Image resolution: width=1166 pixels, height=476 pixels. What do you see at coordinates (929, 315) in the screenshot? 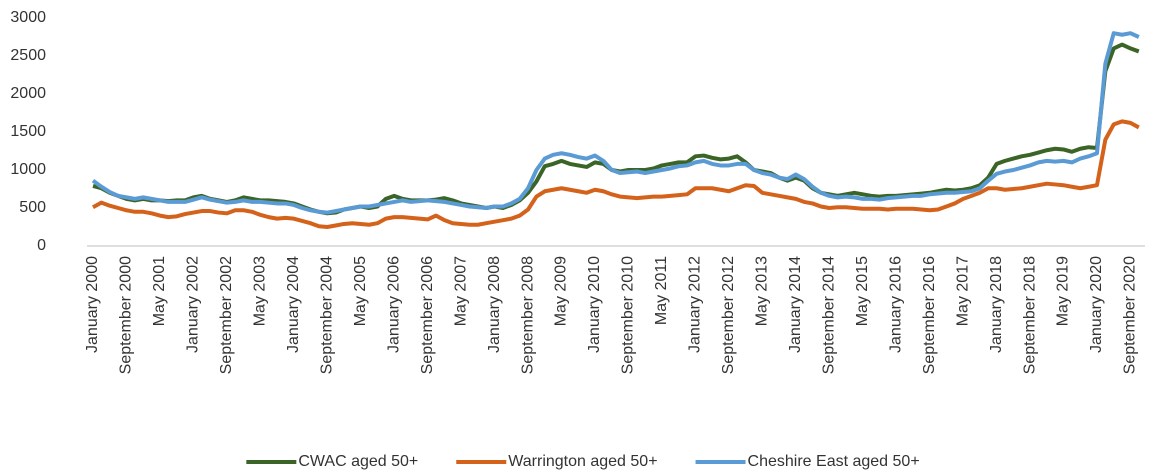
I see `x-tick-label: September 2016` at bounding box center [929, 315].